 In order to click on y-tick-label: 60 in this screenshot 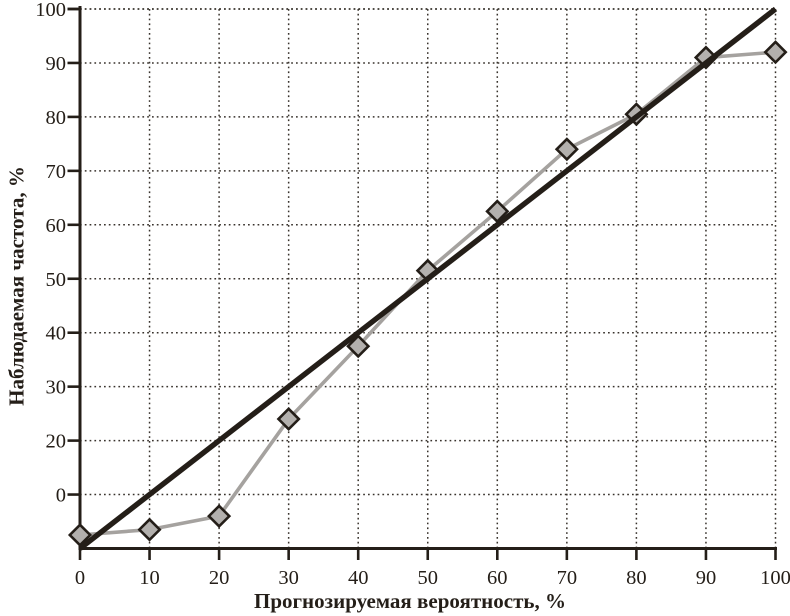, I will do `click(56, 226)`.